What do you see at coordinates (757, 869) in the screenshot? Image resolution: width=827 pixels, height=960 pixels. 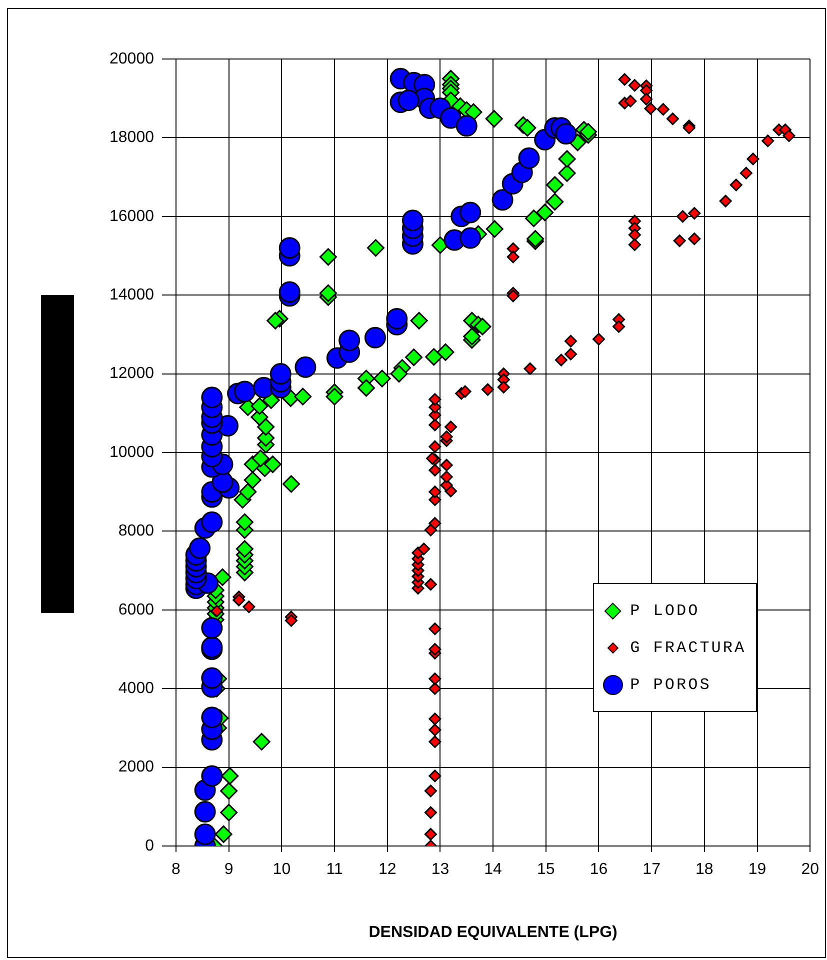 I see `x-tick-label: 19` at bounding box center [757, 869].